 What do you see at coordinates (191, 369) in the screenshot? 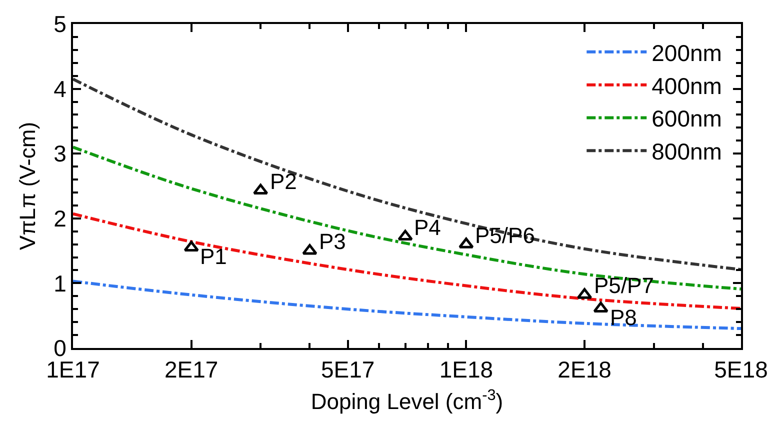
I see `x-tick-label: 2E17` at bounding box center [191, 369].